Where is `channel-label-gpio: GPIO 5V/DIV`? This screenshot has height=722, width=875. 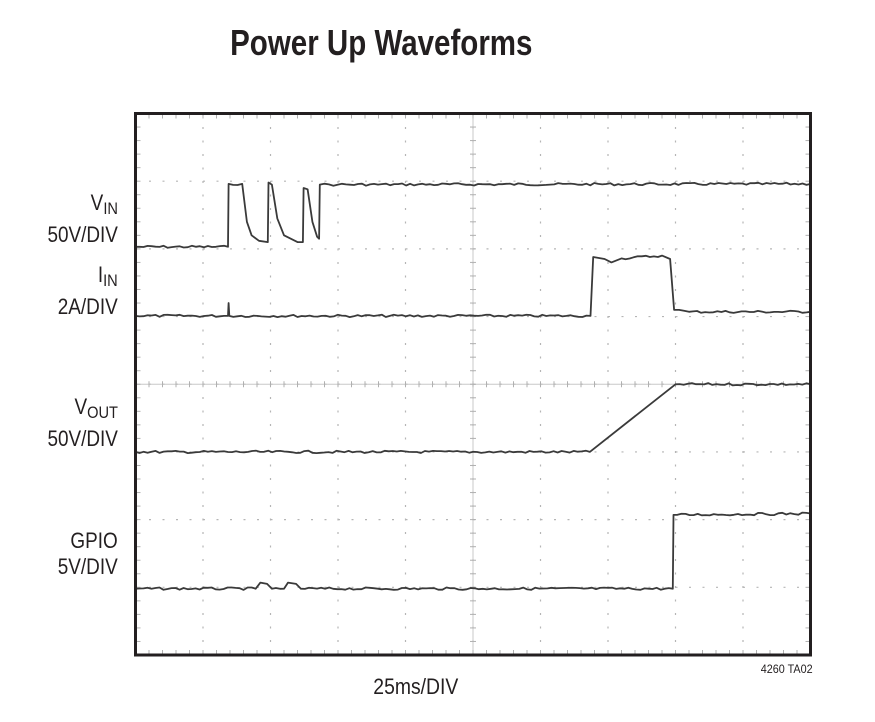
channel-label-gpio: GPIO 5V/DIV is located at coordinates (88, 554).